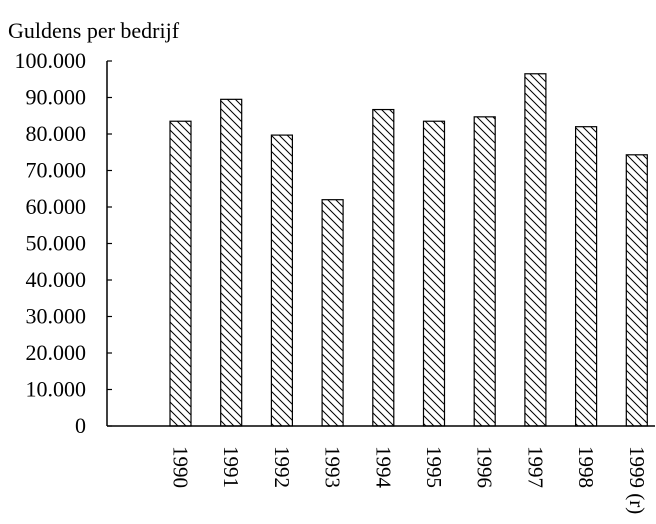 This screenshot has width=656, height=524. Describe the element at coordinates (485, 467) in the screenshot. I see `x-tick-label: 1996` at that location.